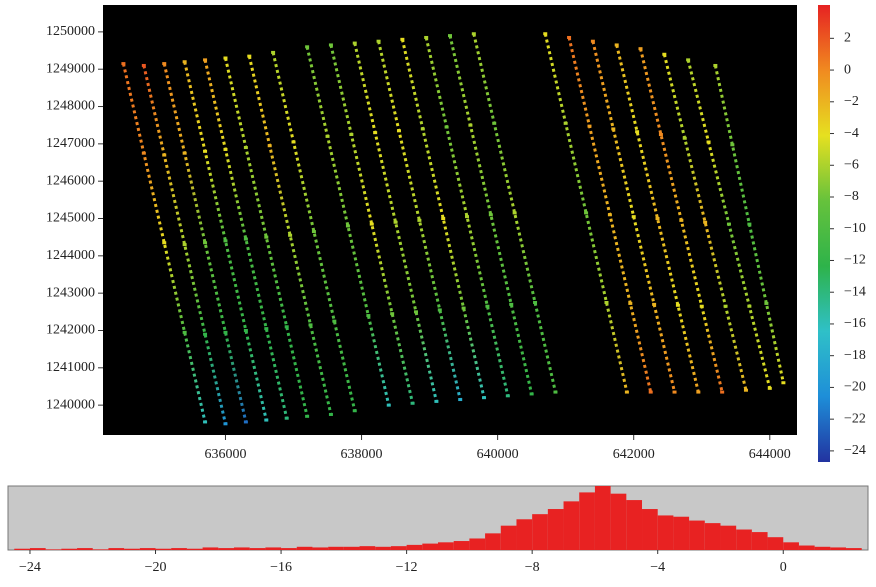 This screenshot has height=587, width=876. What do you see at coordinates (225, 454) in the screenshot?
I see `x-tick-label: 636000` at bounding box center [225, 454].